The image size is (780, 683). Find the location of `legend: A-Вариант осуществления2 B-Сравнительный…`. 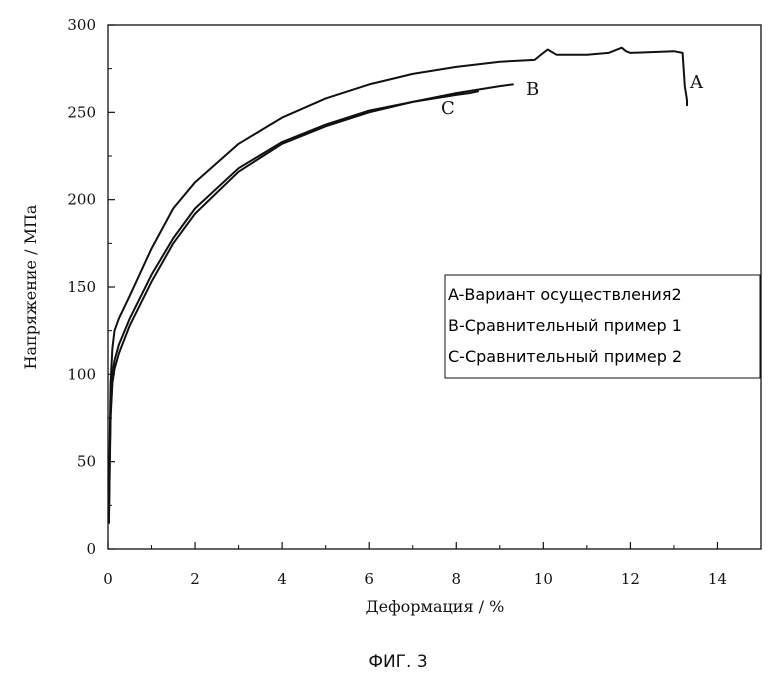

legend: A-Вариант осуществления2 B-Сравнительный… is located at coordinates (602, 326).